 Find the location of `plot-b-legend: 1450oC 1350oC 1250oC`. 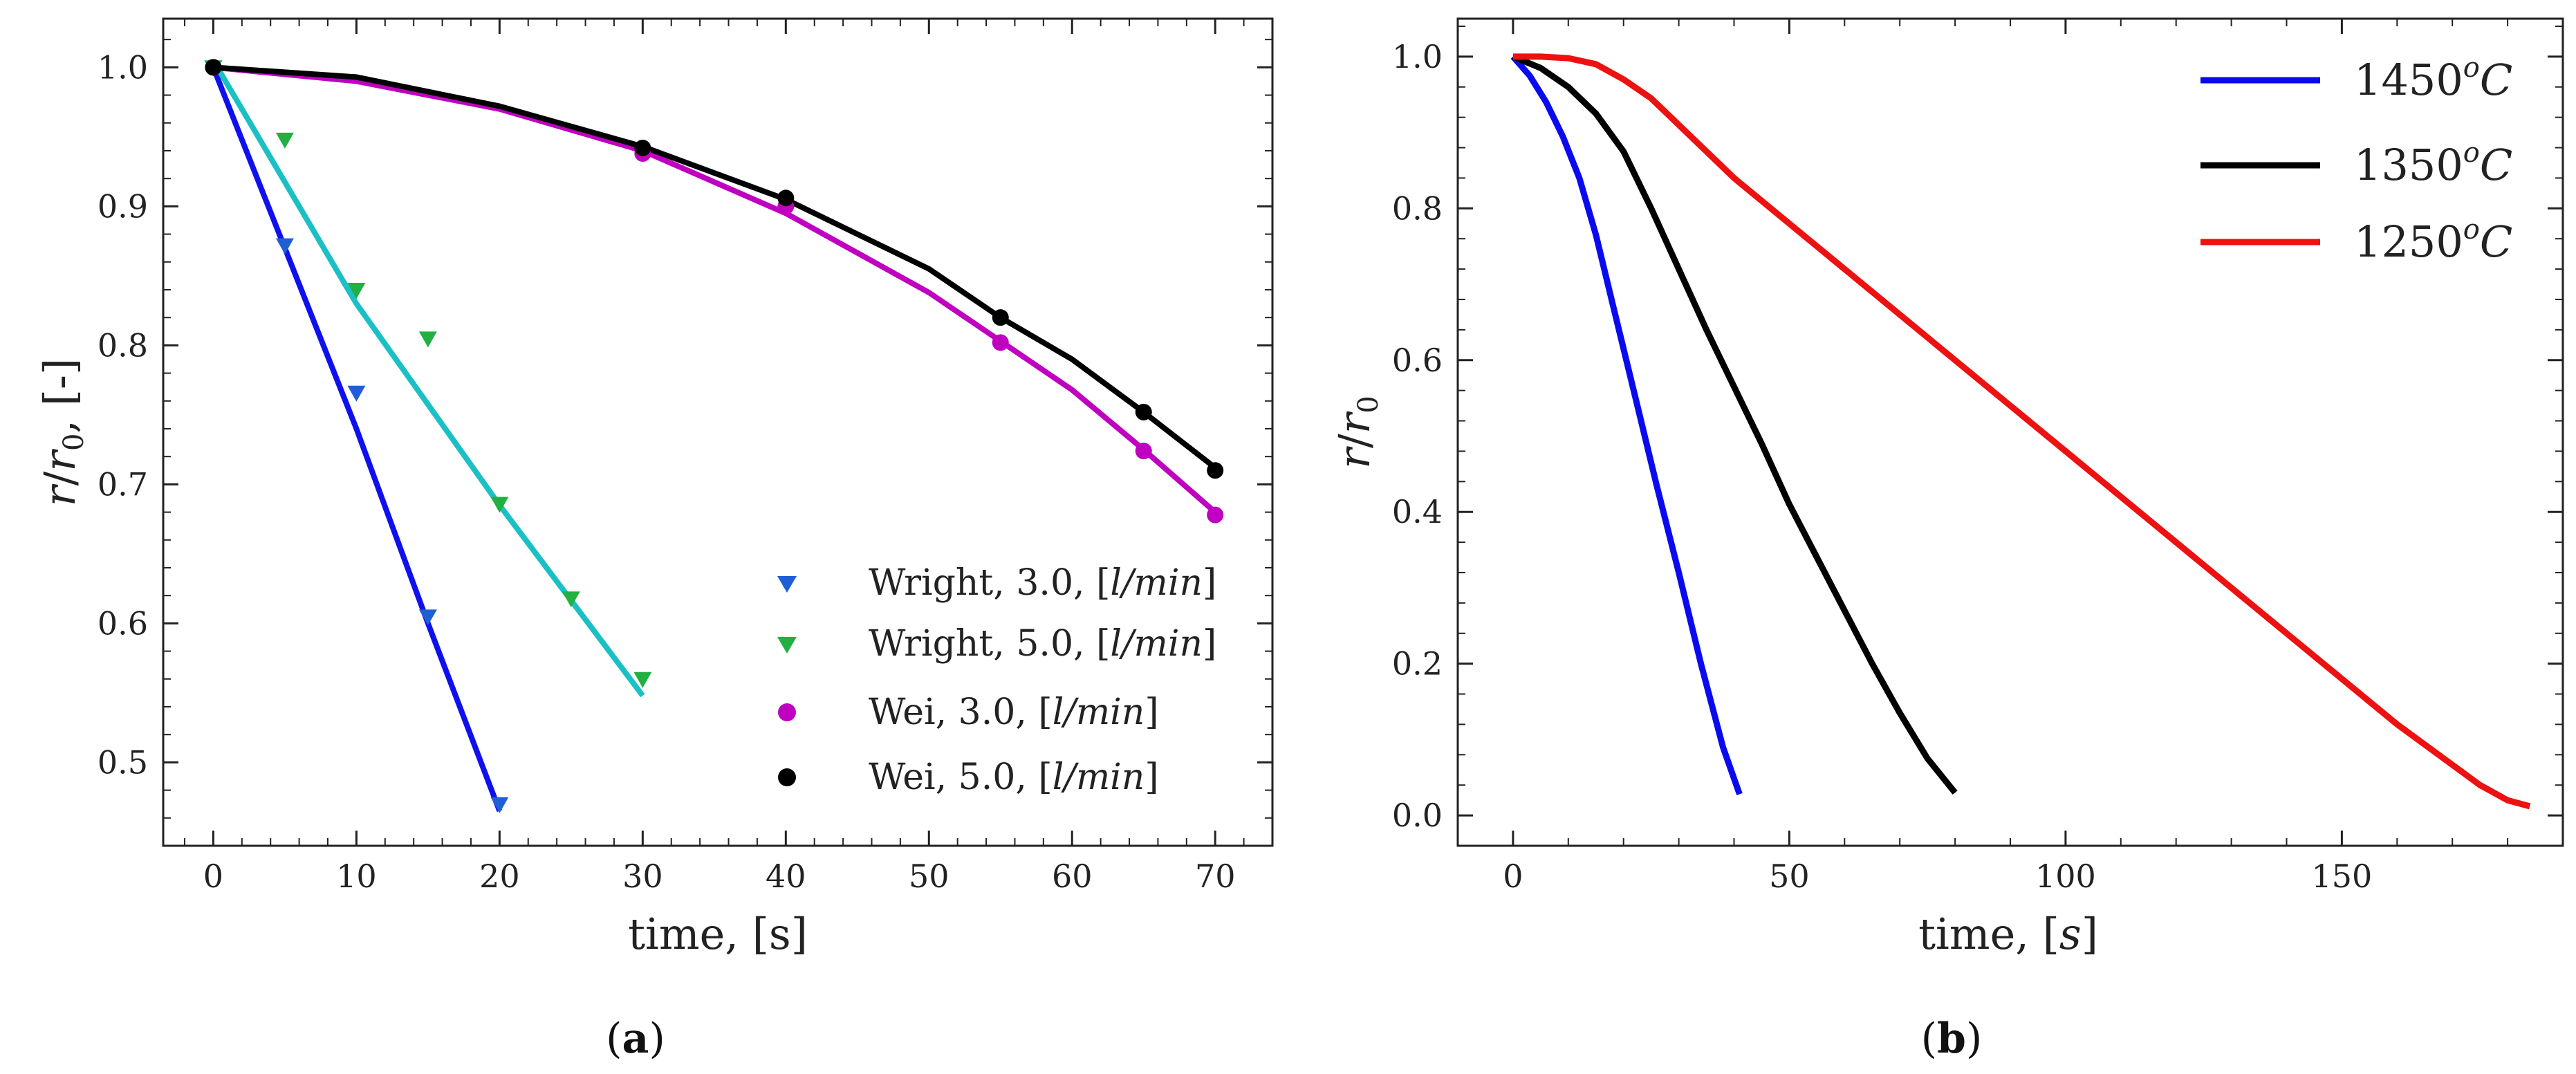

plot-b-legend: 1450oC 1350oC 1250oC is located at coordinates (2356, 159).